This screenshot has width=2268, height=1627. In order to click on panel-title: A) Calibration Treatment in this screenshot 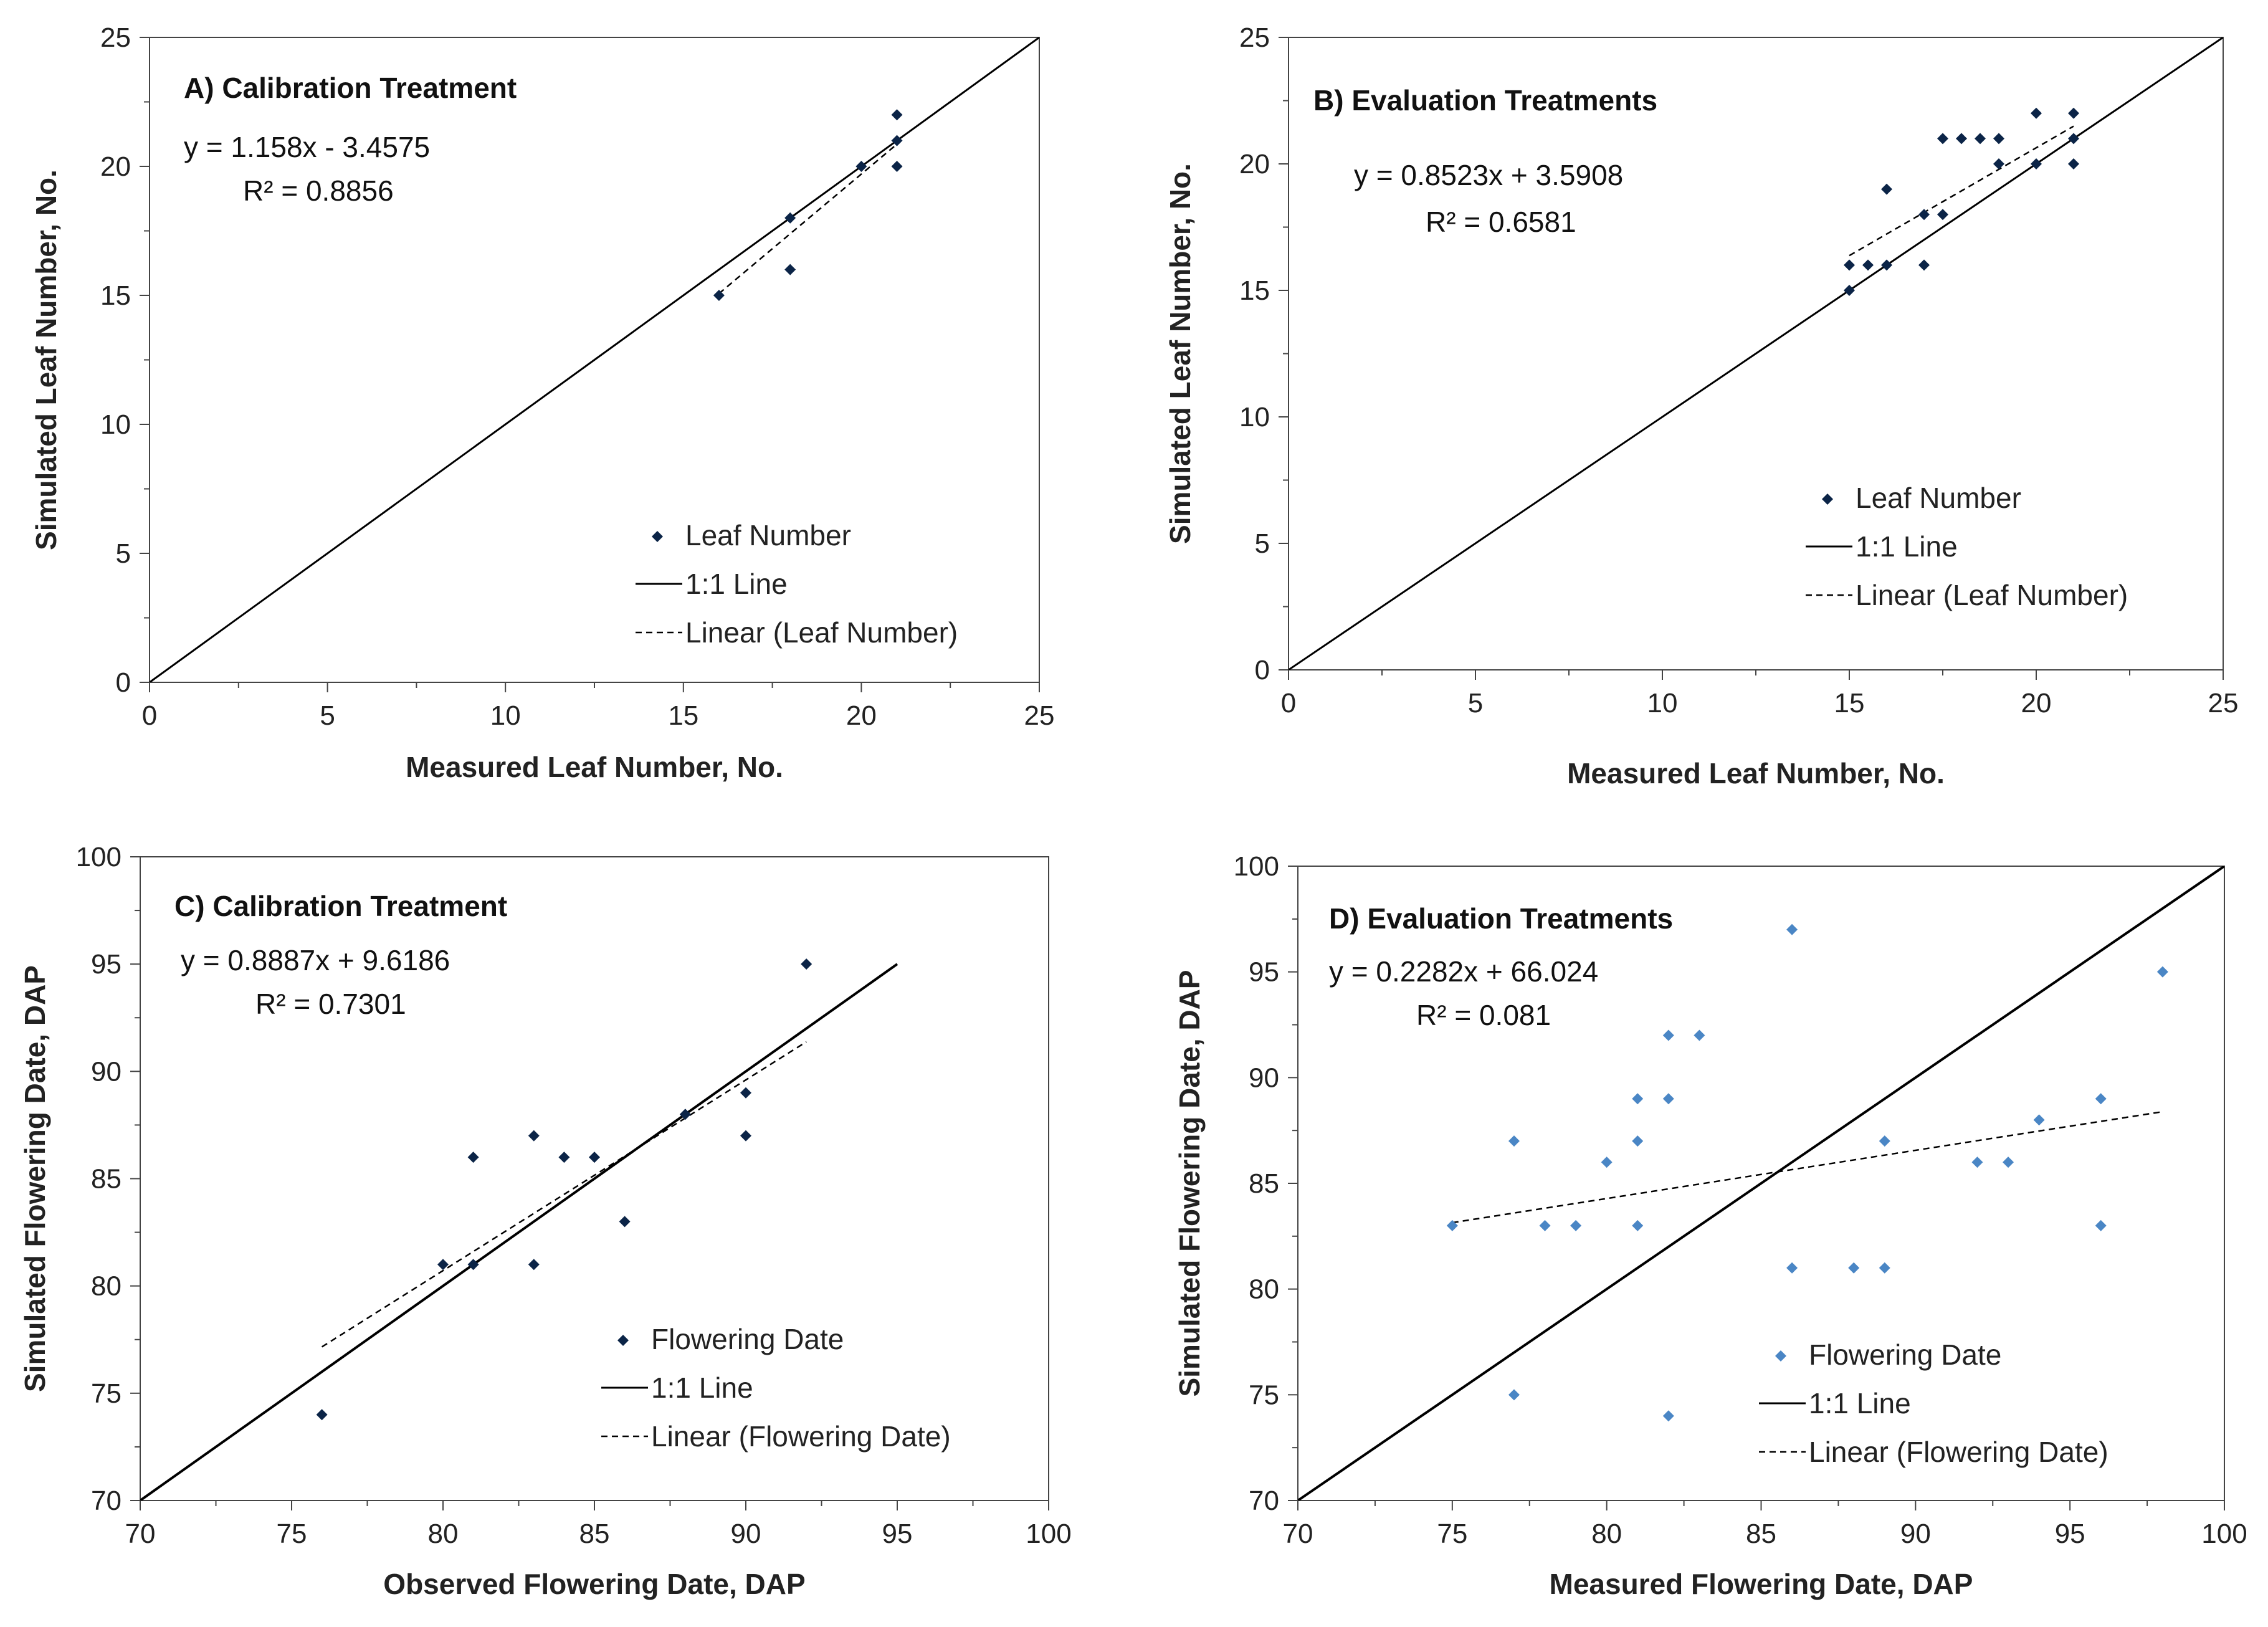, I will do `click(350, 88)`.